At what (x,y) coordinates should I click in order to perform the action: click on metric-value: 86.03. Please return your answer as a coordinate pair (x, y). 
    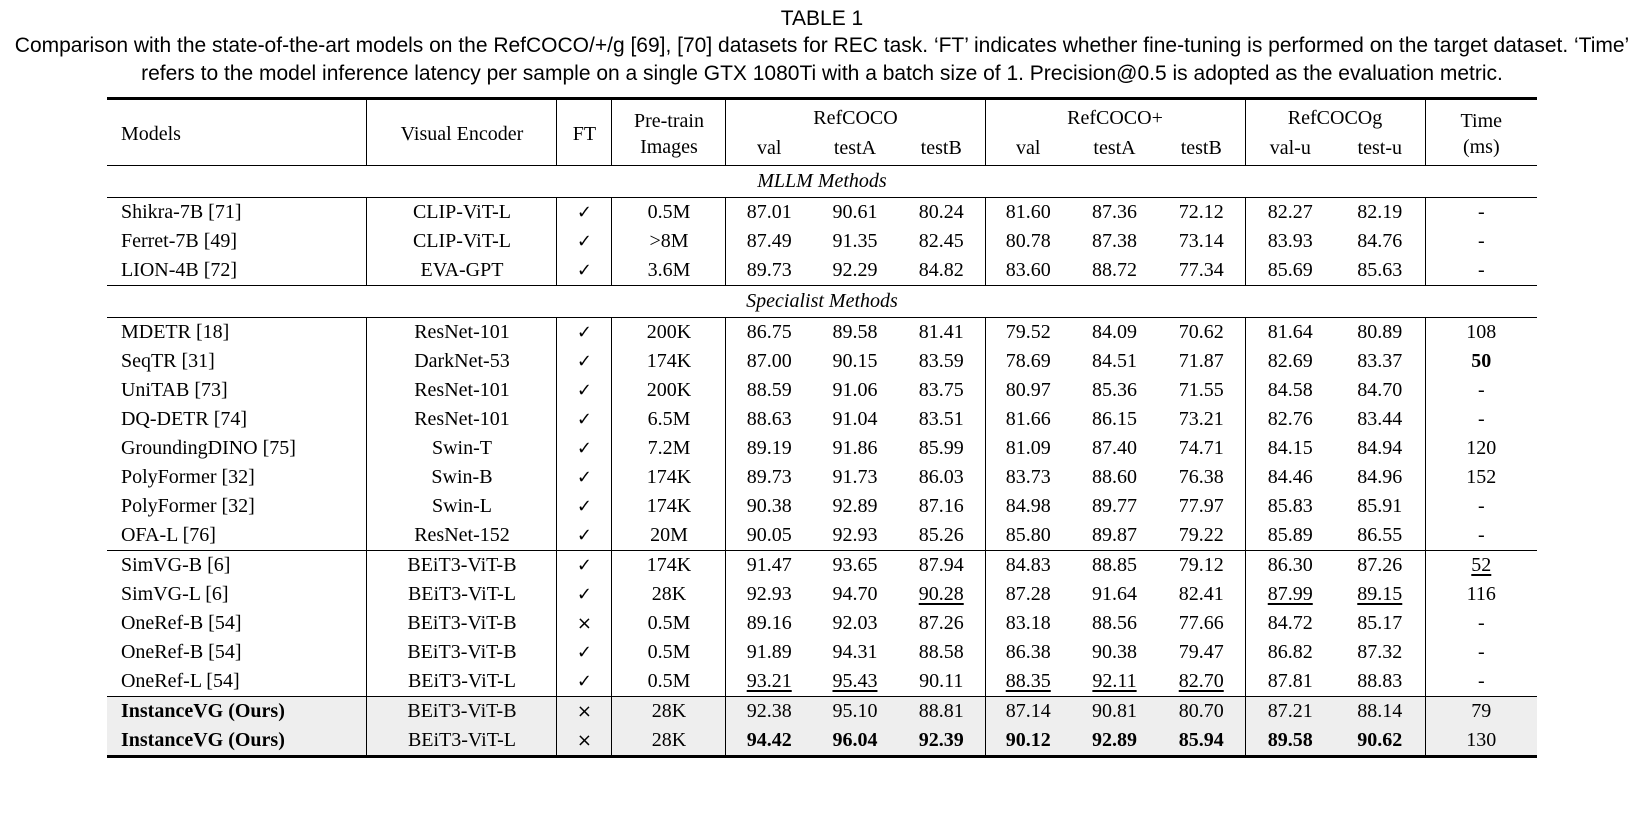
    Looking at the image, I should click on (941, 477).